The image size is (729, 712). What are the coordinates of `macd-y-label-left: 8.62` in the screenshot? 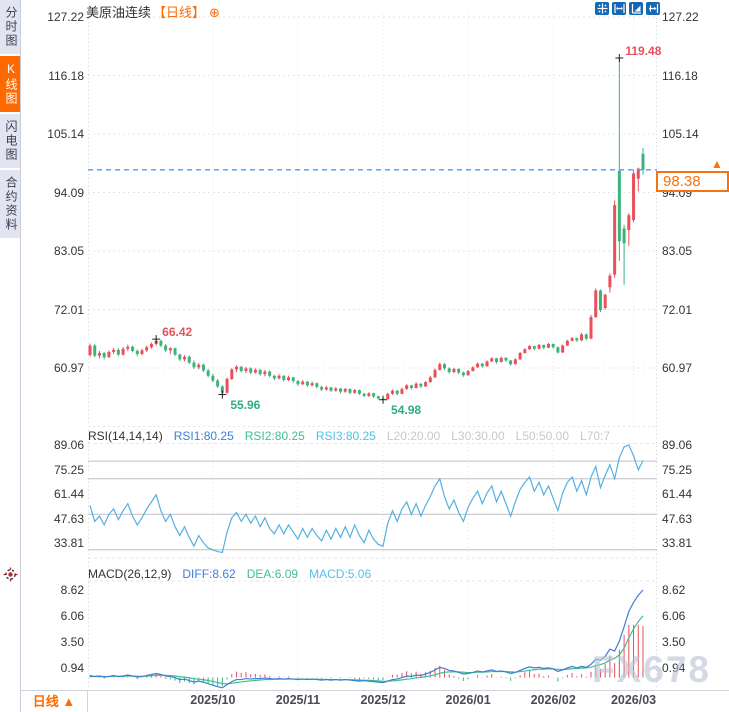 It's located at (72, 590).